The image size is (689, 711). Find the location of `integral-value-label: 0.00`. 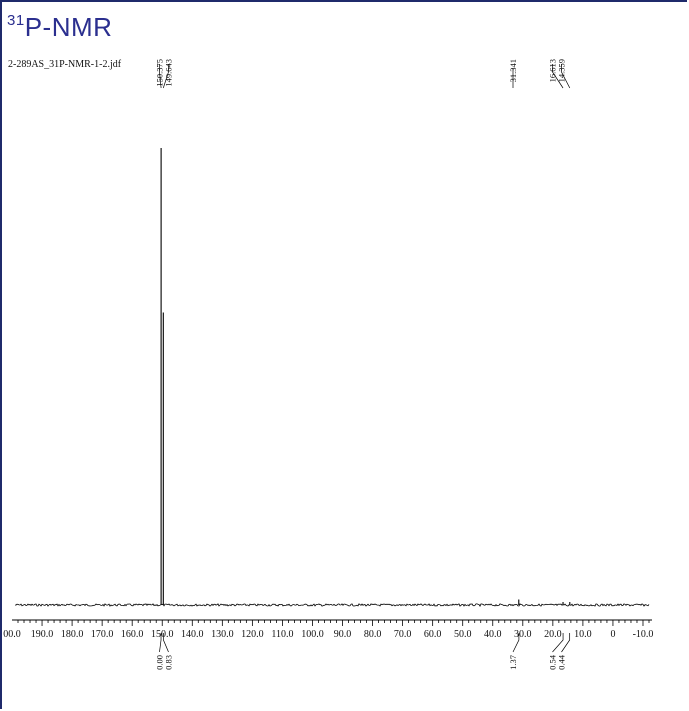

integral-value-label: 0.00 is located at coordinates (160, 662).